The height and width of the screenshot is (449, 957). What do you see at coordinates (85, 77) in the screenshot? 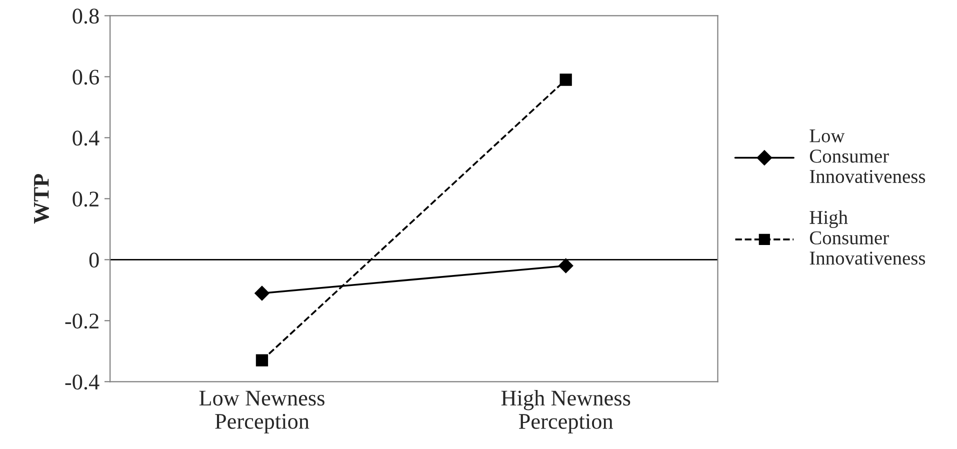
I see `y-tick-label: 0.6` at bounding box center [85, 77].